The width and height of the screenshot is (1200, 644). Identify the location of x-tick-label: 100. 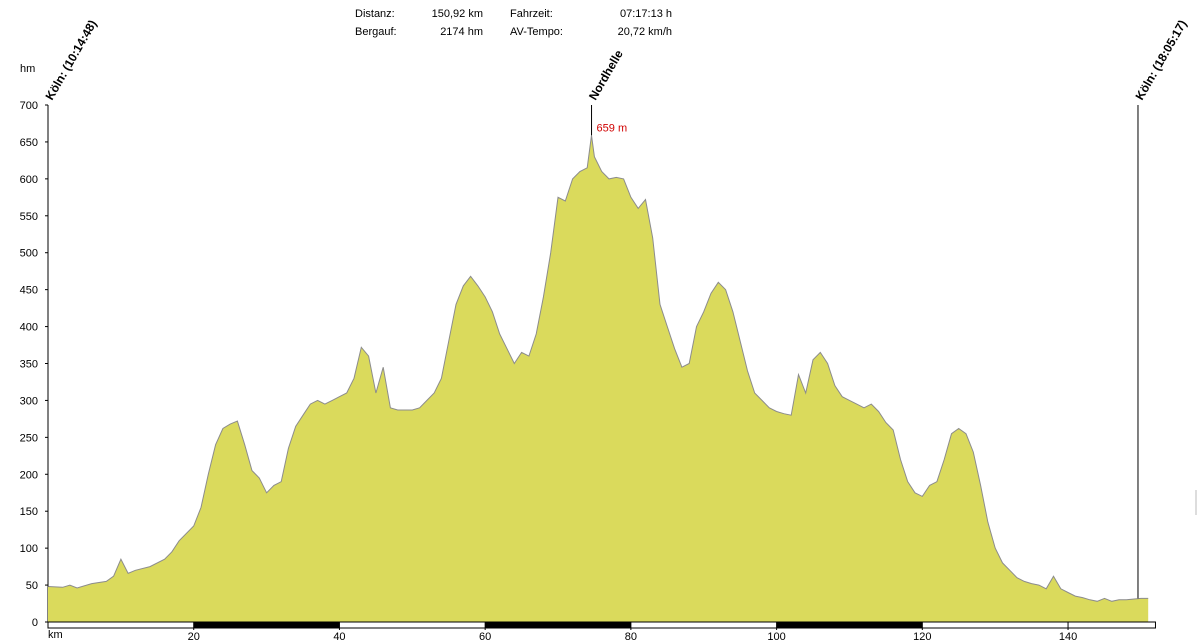
(776, 637).